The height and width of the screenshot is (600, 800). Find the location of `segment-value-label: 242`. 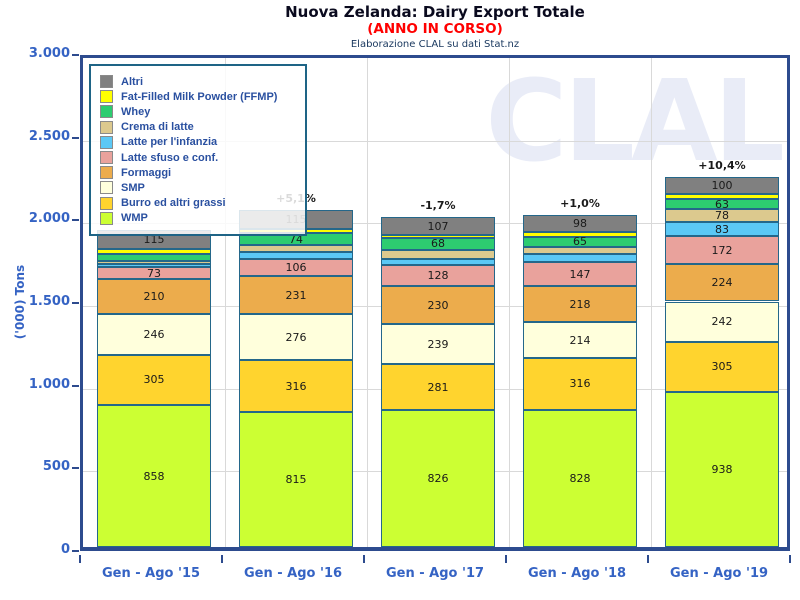

segment-value-label: 242 is located at coordinates (722, 321).